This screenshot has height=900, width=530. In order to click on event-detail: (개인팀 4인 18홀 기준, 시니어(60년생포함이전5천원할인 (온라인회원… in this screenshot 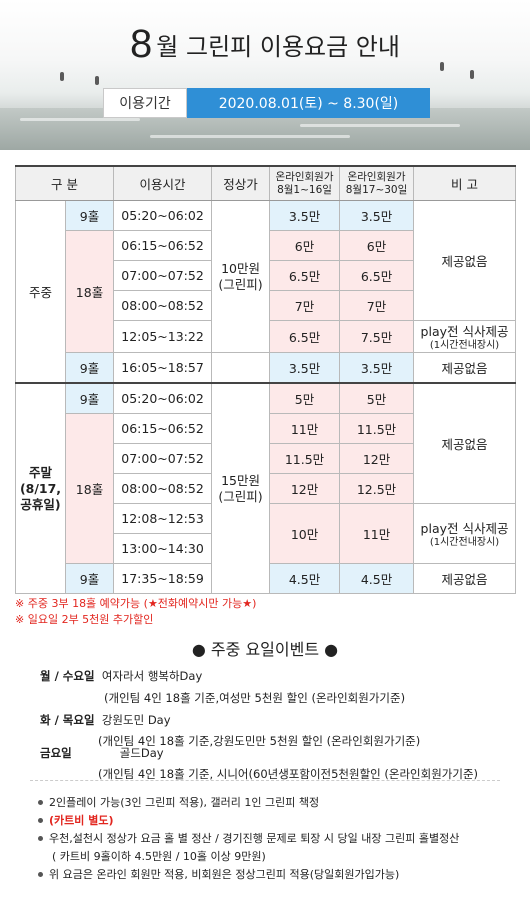, I will do `click(288, 774)`.